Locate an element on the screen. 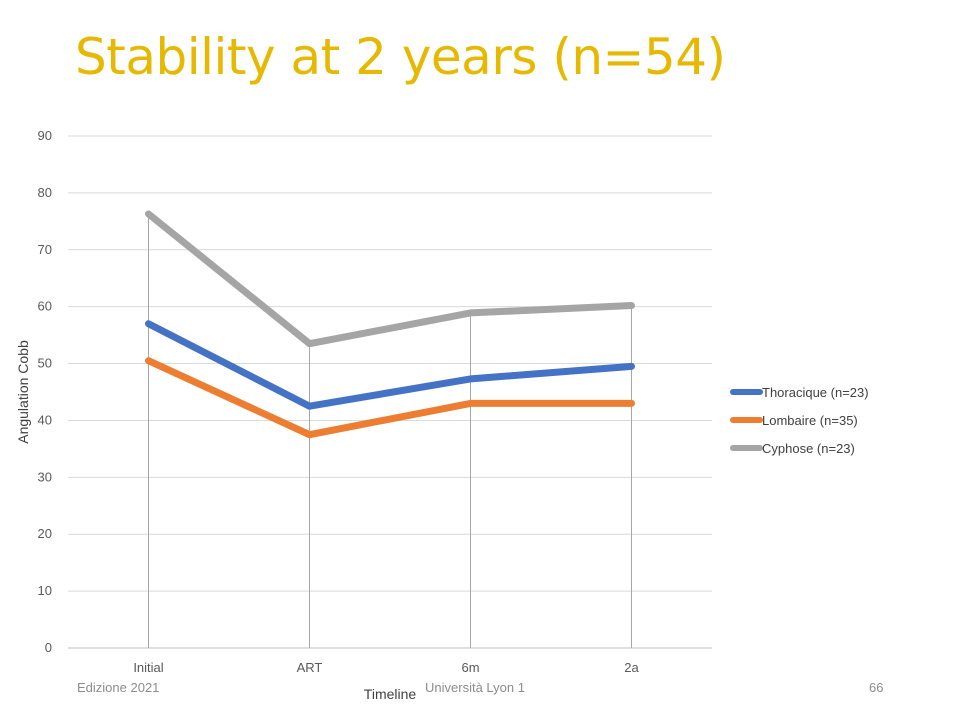  y-axis-tick-labels: 0 10 20 30 40 50 60 70 80 90 is located at coordinates (45, 391).